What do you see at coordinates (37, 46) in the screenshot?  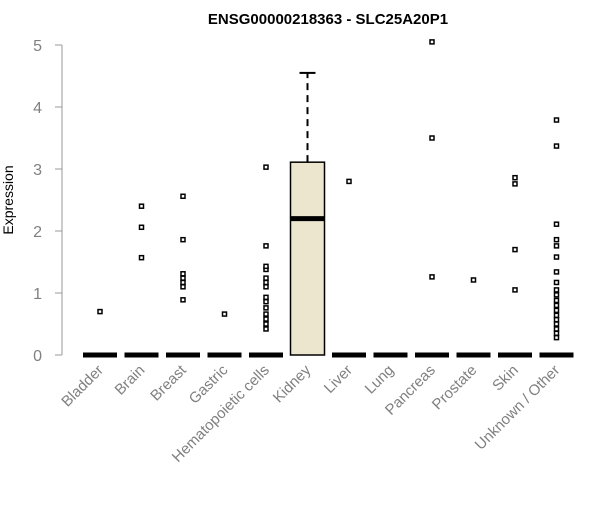 I see `y-tick-label: 5` at bounding box center [37, 46].